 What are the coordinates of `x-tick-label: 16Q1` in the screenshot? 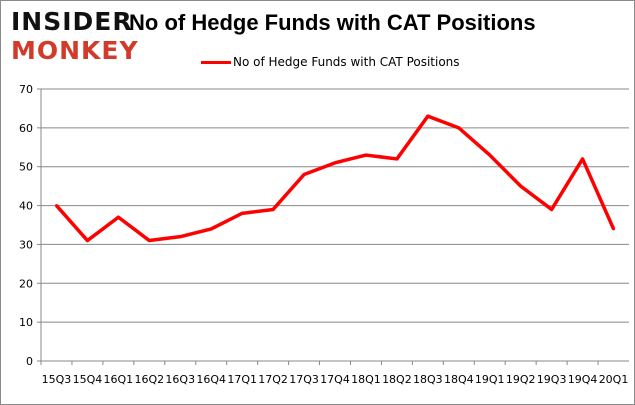 It's located at (119, 379).